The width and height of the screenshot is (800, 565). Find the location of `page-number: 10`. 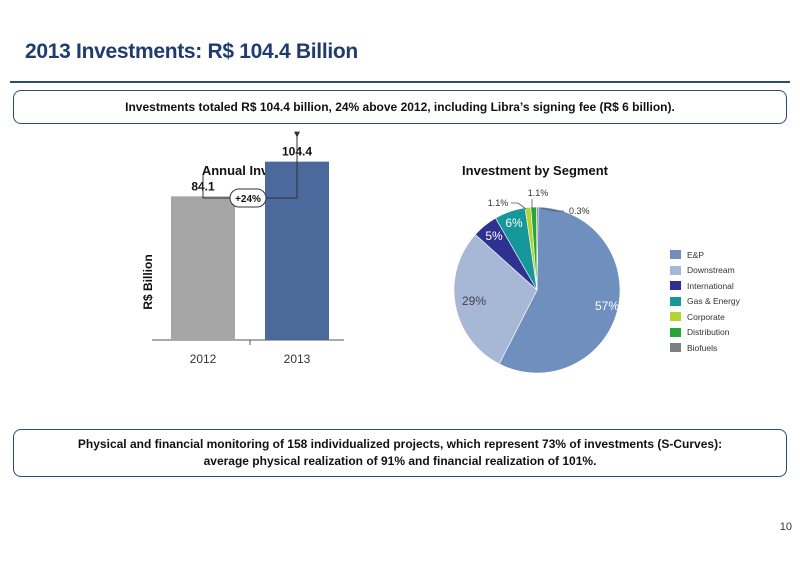

page-number: 10 is located at coordinates (785, 527).